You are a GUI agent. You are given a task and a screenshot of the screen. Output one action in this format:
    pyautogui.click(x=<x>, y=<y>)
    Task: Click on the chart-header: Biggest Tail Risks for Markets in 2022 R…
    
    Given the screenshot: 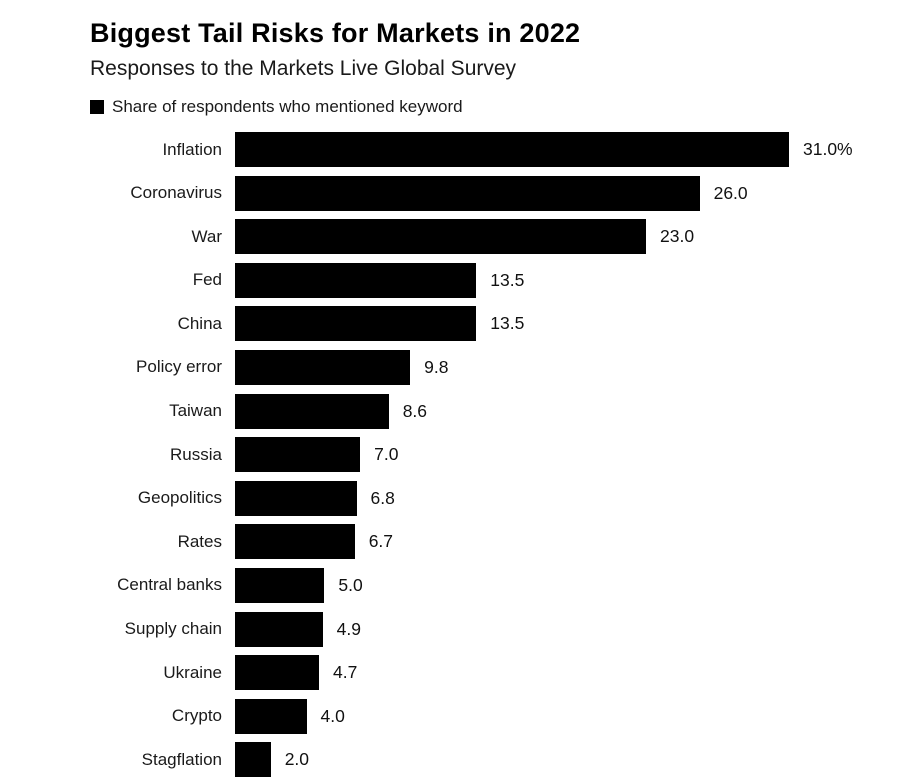 What is the action you would take?
    pyautogui.click(x=493, y=58)
    